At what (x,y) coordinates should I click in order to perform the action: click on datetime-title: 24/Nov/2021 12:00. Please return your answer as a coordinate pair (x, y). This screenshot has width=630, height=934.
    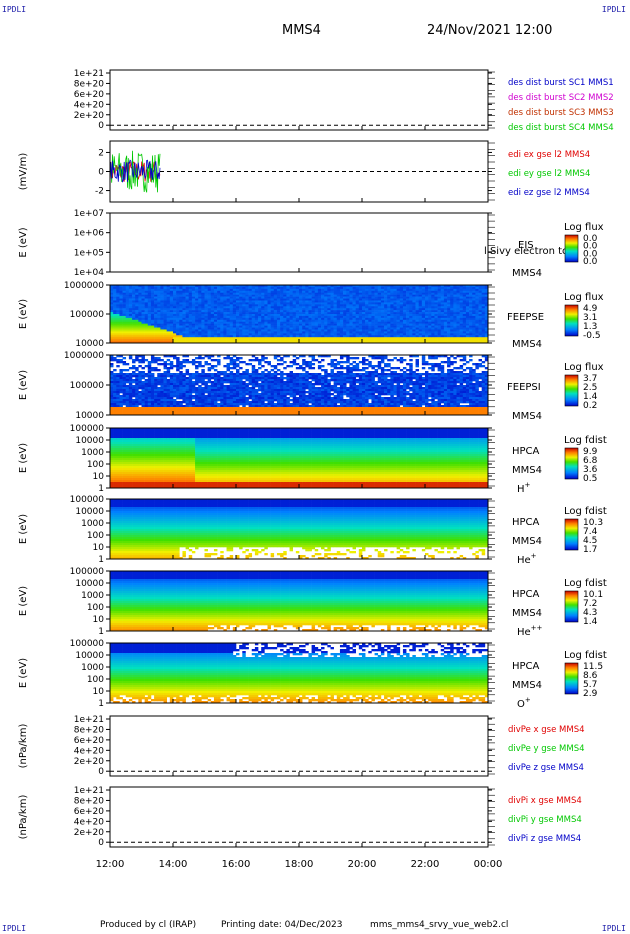
    Looking at the image, I should click on (489, 30).